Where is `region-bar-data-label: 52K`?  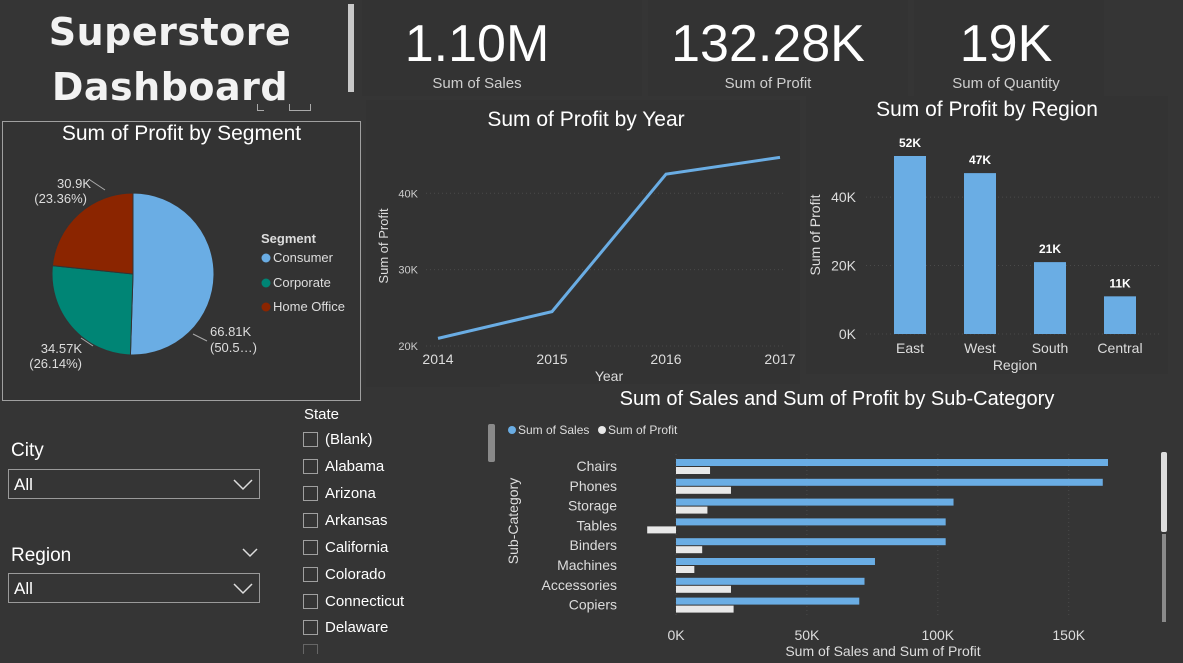
region-bar-data-label: 52K is located at coordinates (910, 143).